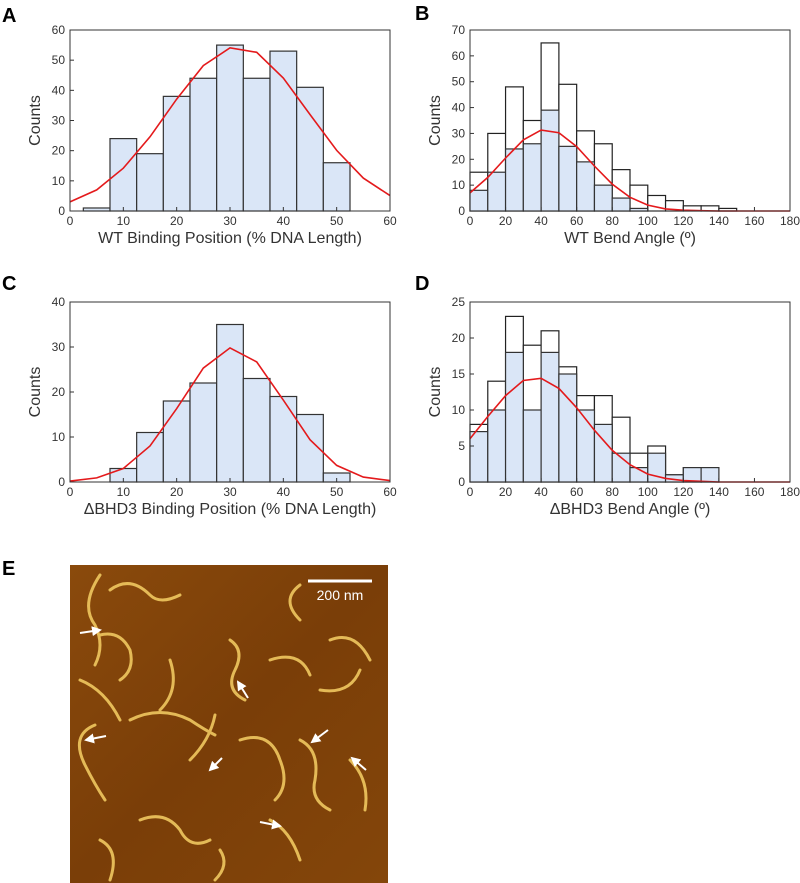 This screenshot has width=800, height=883. I want to click on x-axis-label: WT Binding Position (% DNA Length), so click(230, 238).